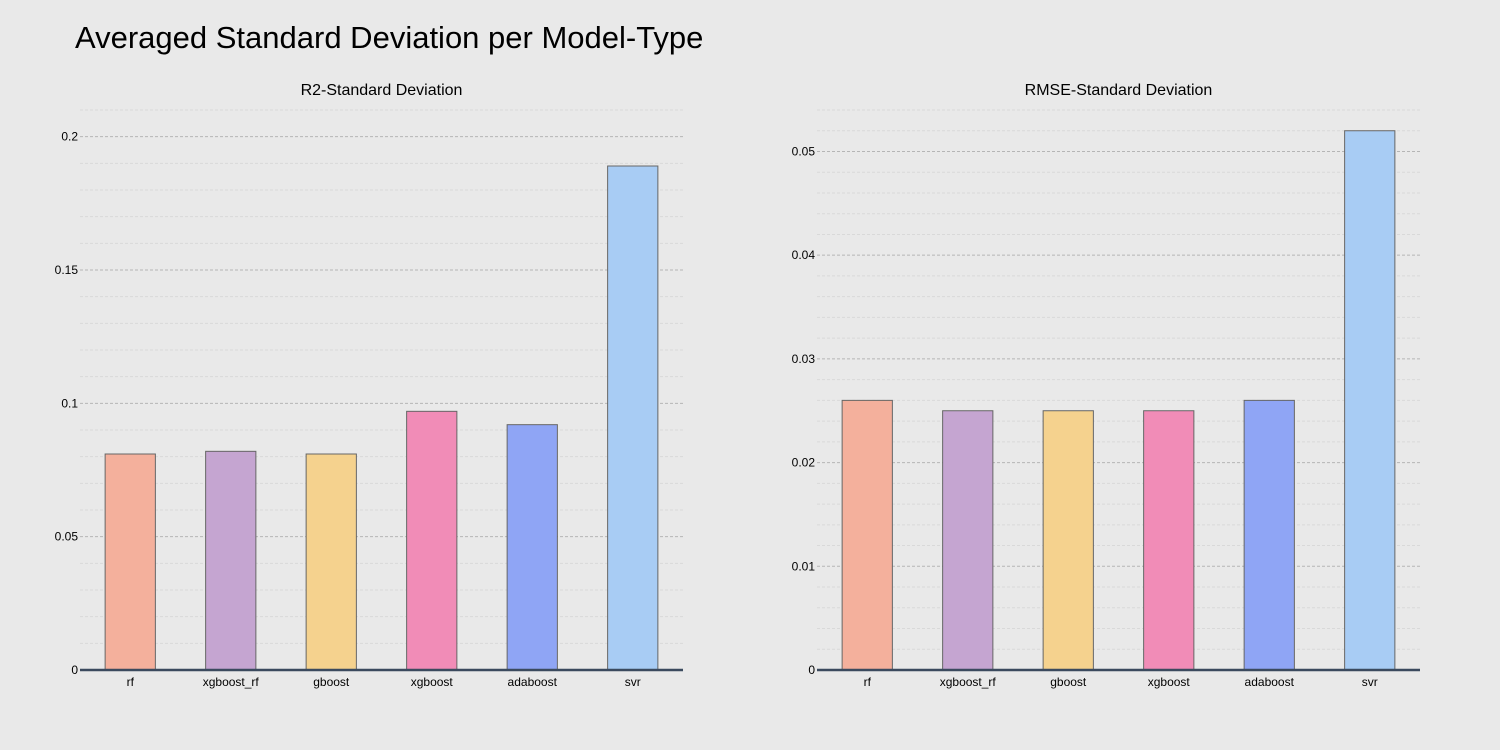 Image resolution: width=1500 pixels, height=750 pixels. What do you see at coordinates (1068, 540) in the screenshot?
I see `chart-2-bar-gboost` at bounding box center [1068, 540].